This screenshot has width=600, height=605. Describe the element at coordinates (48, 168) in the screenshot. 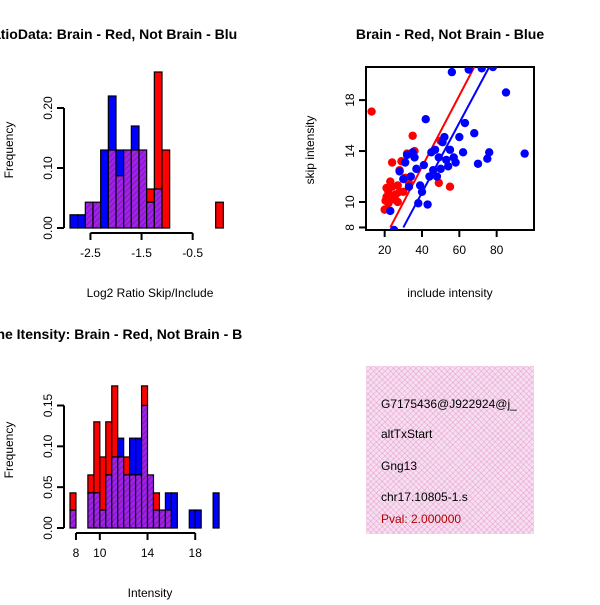

I see `ratio-y-tick-label: 0.10` at that location.